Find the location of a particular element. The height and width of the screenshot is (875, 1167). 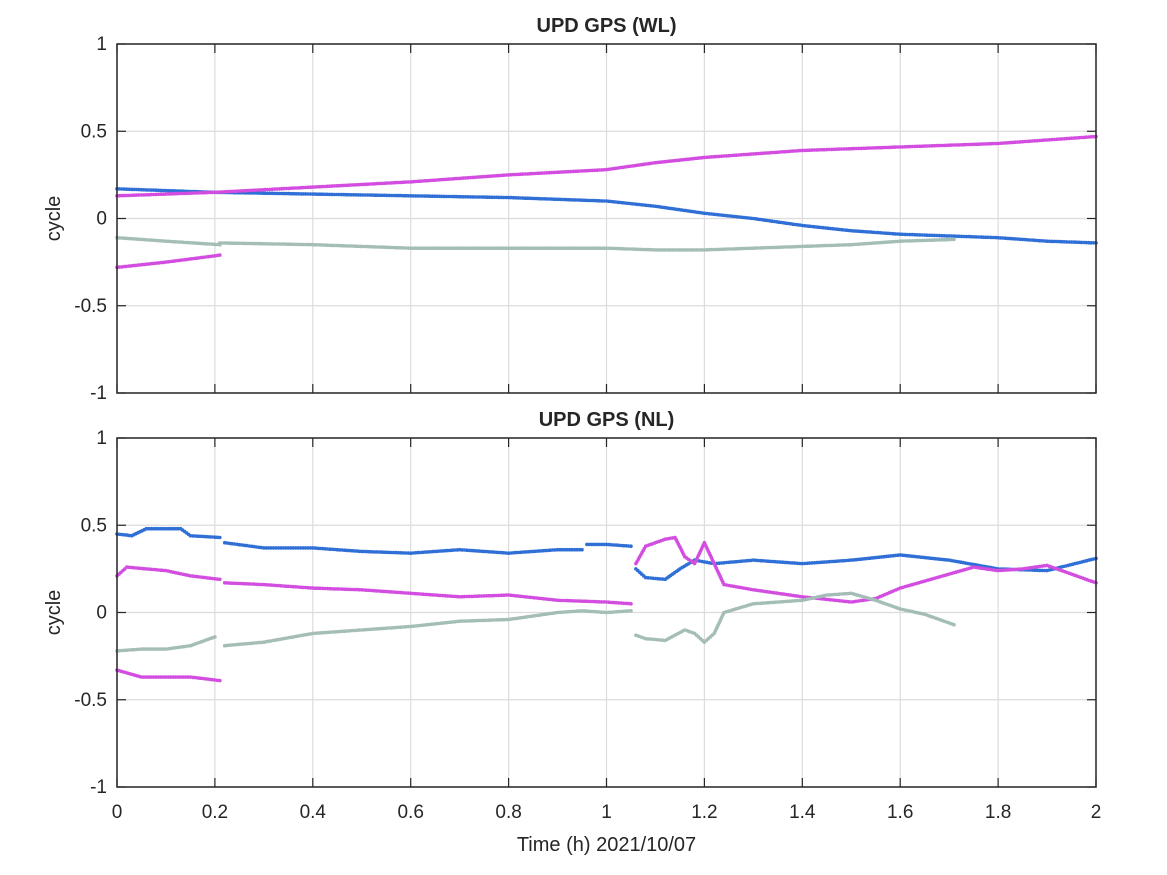

x-axis-label: Time (h) 2021/10/07 is located at coordinates (606, 845).